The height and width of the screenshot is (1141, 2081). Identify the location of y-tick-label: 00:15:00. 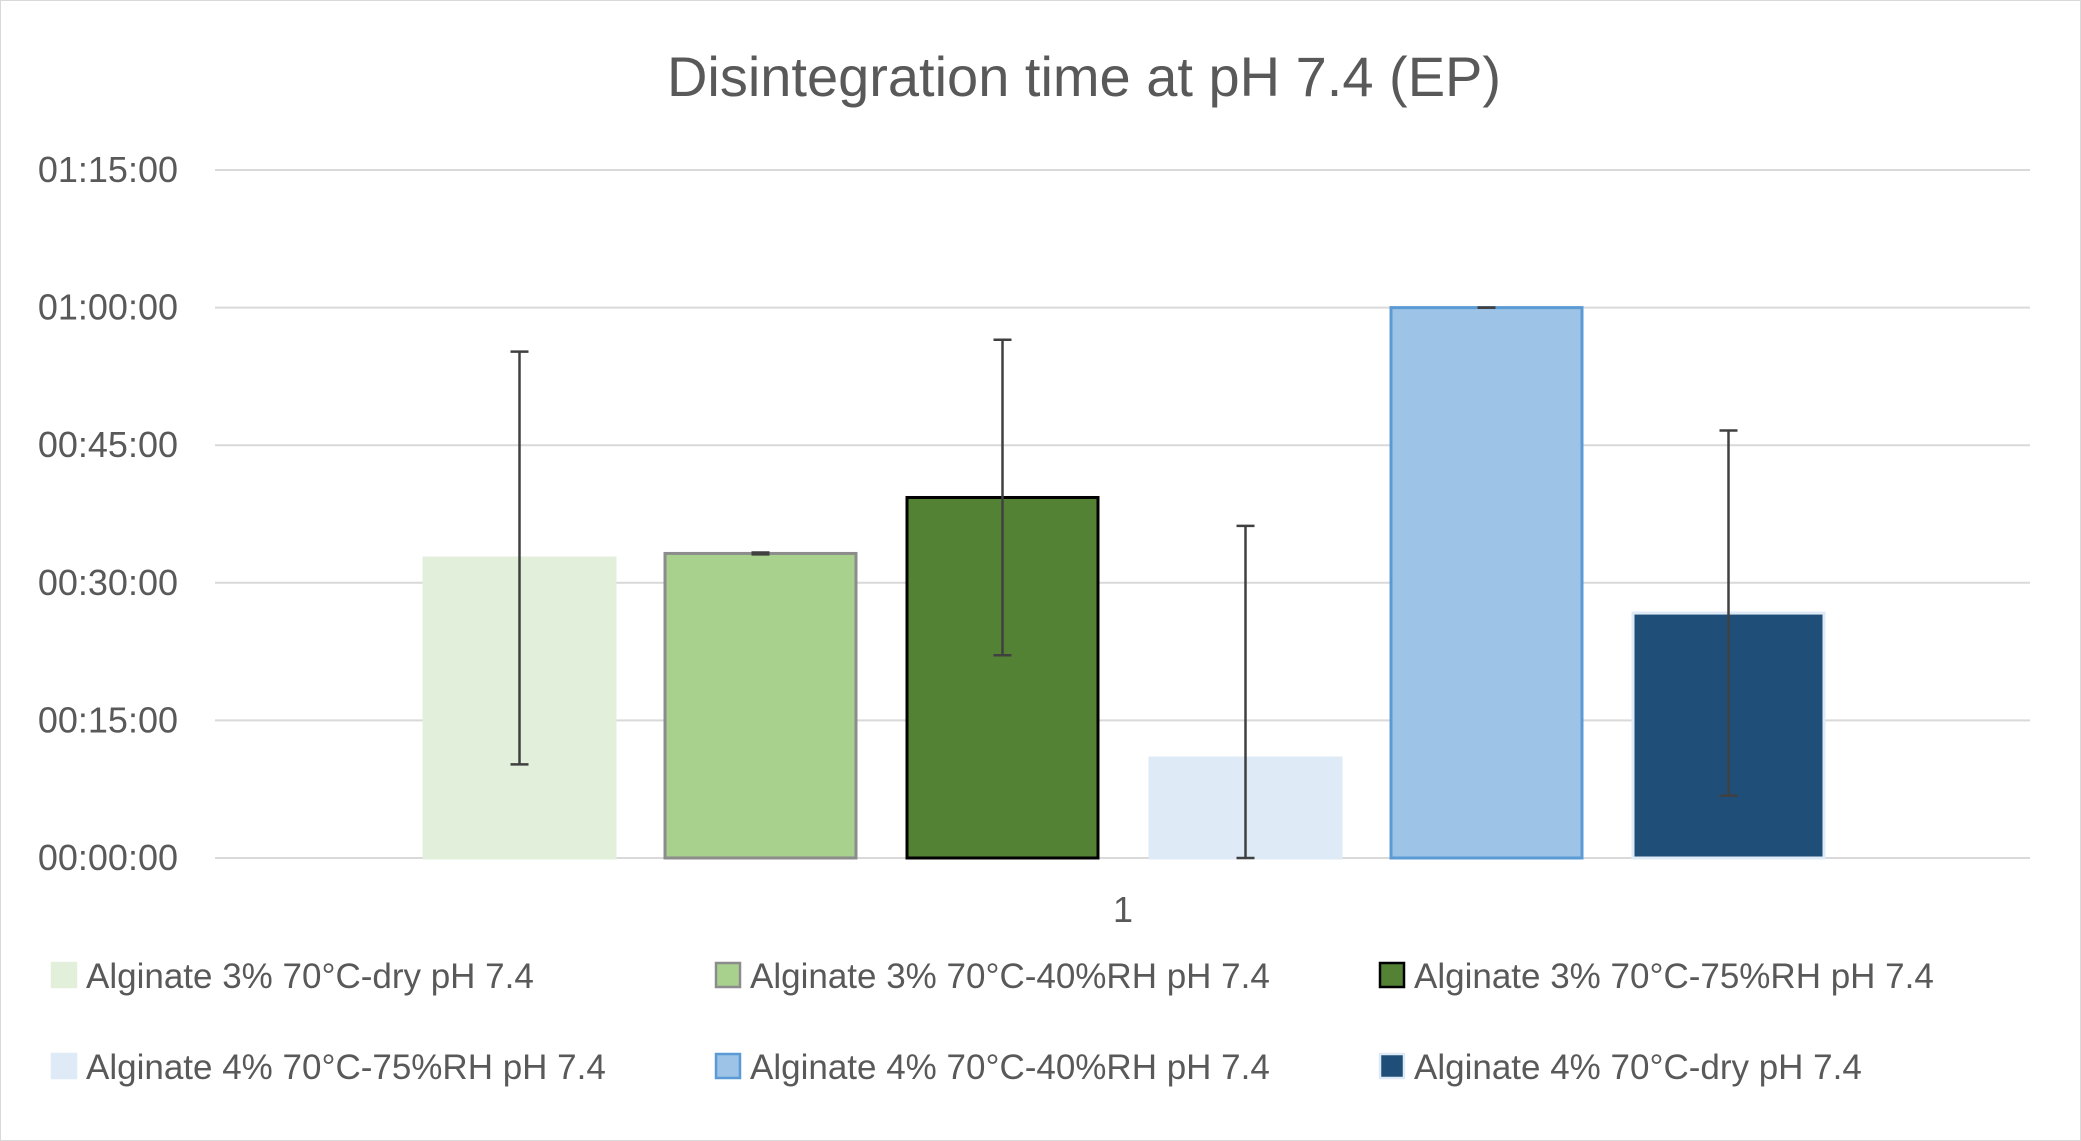
(108, 719).